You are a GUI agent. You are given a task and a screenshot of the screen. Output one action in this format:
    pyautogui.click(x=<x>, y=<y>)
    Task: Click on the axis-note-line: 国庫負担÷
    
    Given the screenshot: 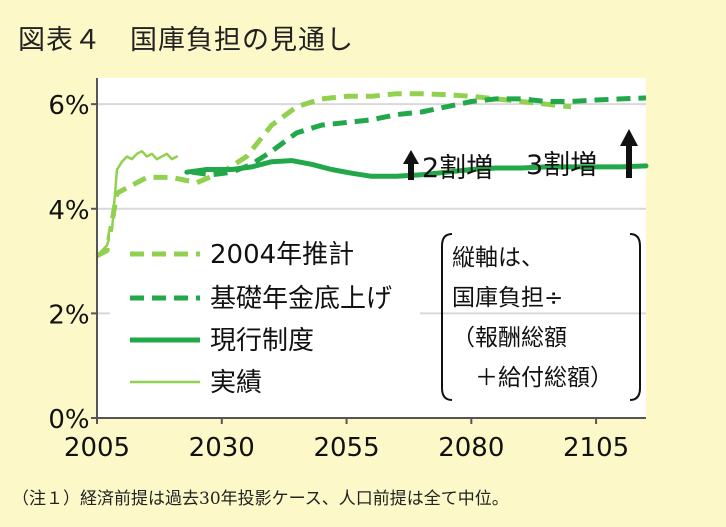 What is the action you would take?
    pyautogui.click(x=507, y=298)
    